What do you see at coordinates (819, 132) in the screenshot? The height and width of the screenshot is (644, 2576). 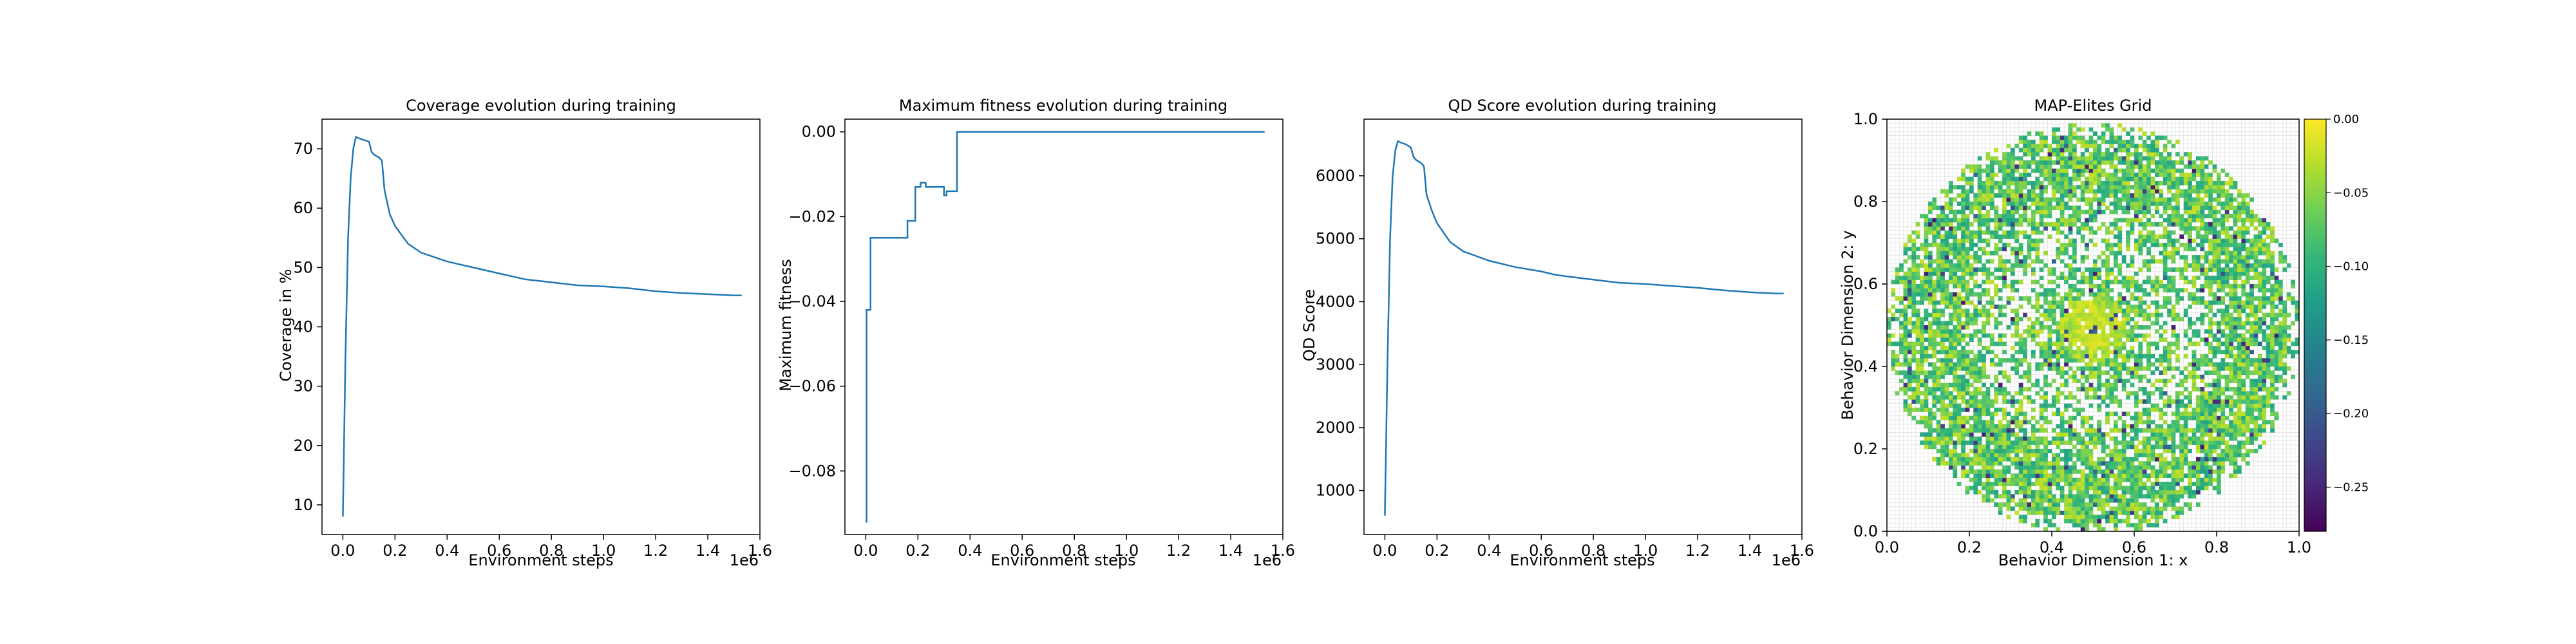 I see `y-tick-label: 0.00` at bounding box center [819, 132].